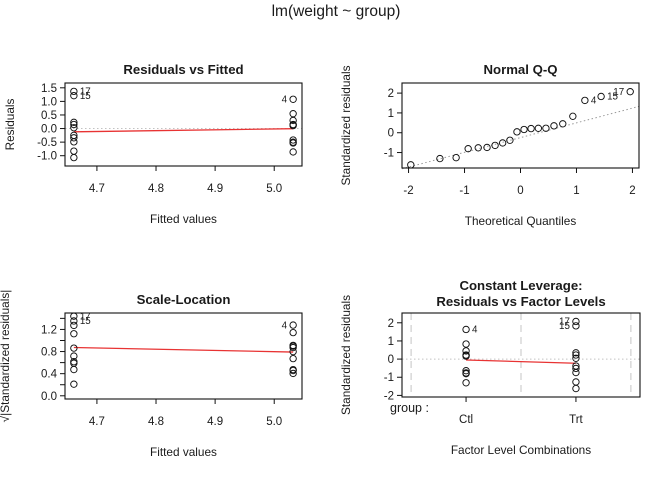  I want to click on x-tick-label: -1, so click(464, 191).